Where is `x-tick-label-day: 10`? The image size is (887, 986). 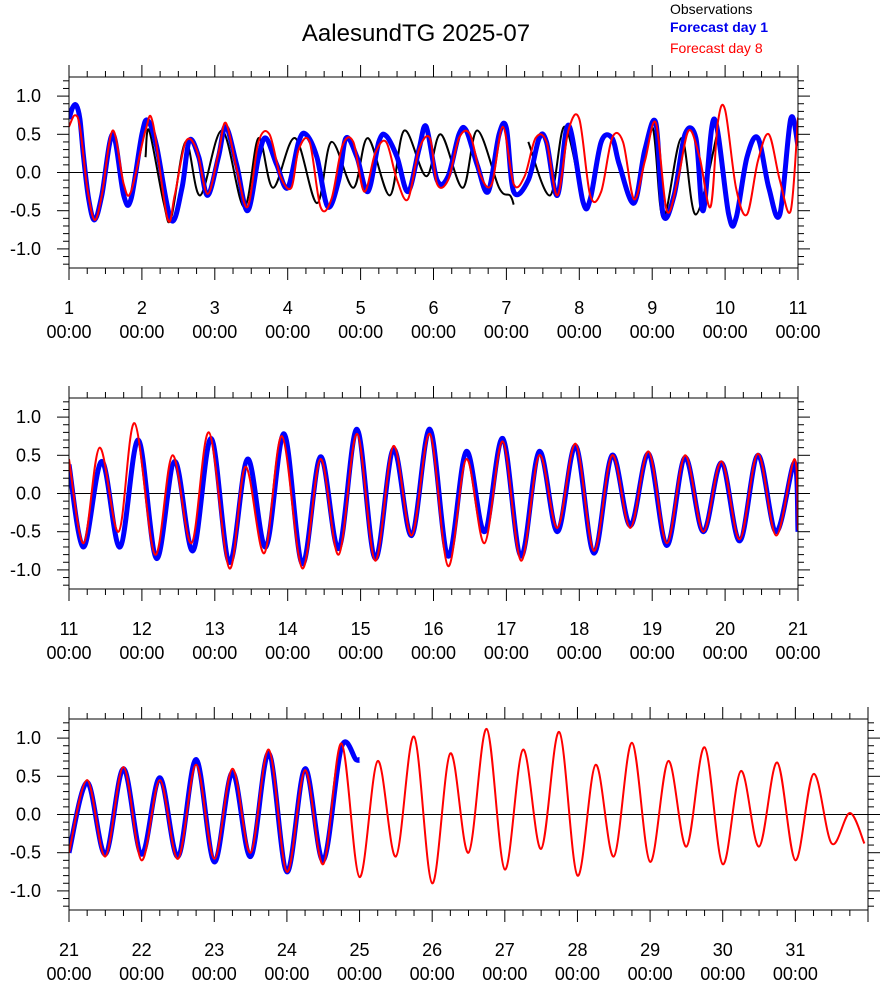 x-tick-label-day: 10 is located at coordinates (725, 308).